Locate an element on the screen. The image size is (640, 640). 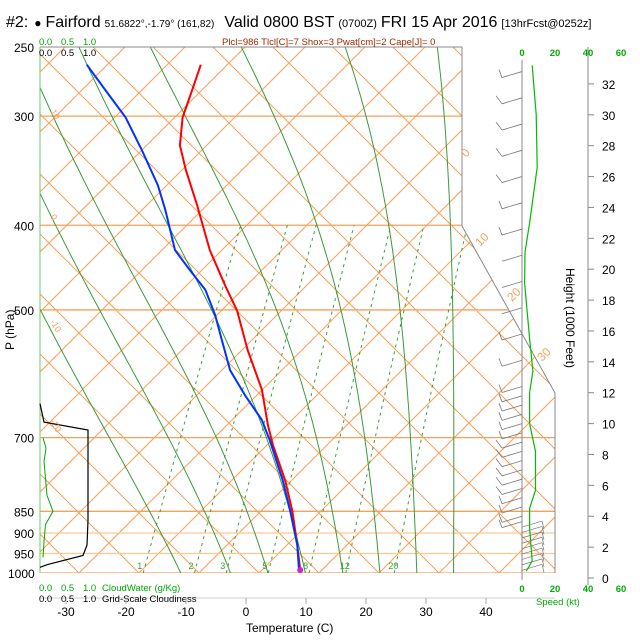
adiabat-label: -20 is located at coordinates (55, 426).